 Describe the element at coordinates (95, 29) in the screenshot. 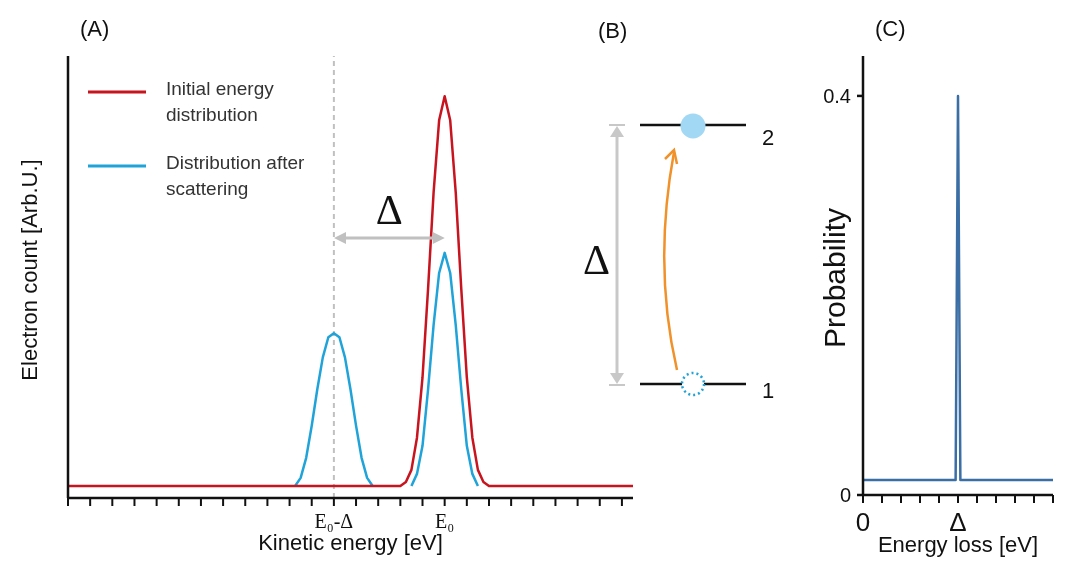

I see `chart-title: (A)` at that location.